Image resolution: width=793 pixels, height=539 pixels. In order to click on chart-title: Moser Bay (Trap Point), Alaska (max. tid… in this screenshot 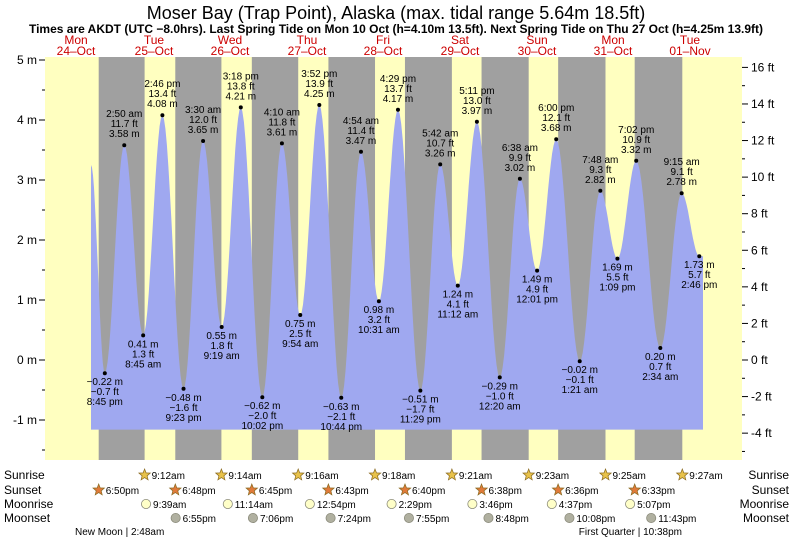, I will do `click(396, 13)`.